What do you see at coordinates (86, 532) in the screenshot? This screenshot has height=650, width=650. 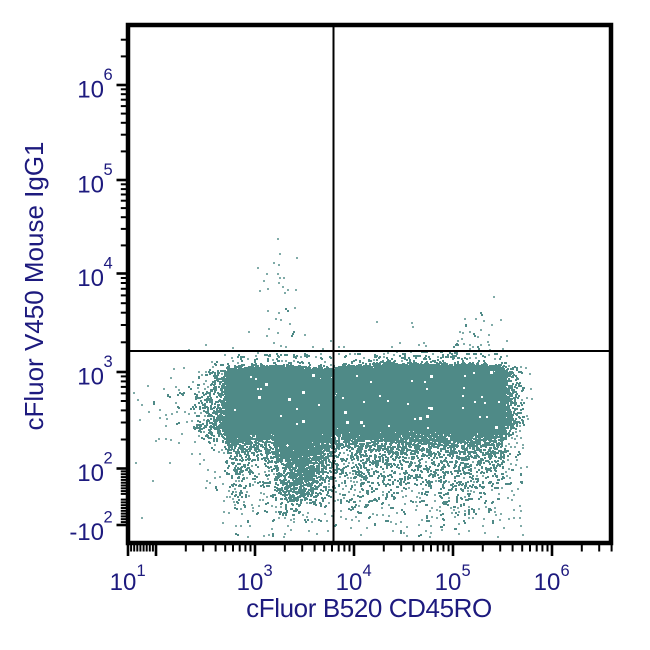 I see `svg-text: -10` at bounding box center [86, 532].